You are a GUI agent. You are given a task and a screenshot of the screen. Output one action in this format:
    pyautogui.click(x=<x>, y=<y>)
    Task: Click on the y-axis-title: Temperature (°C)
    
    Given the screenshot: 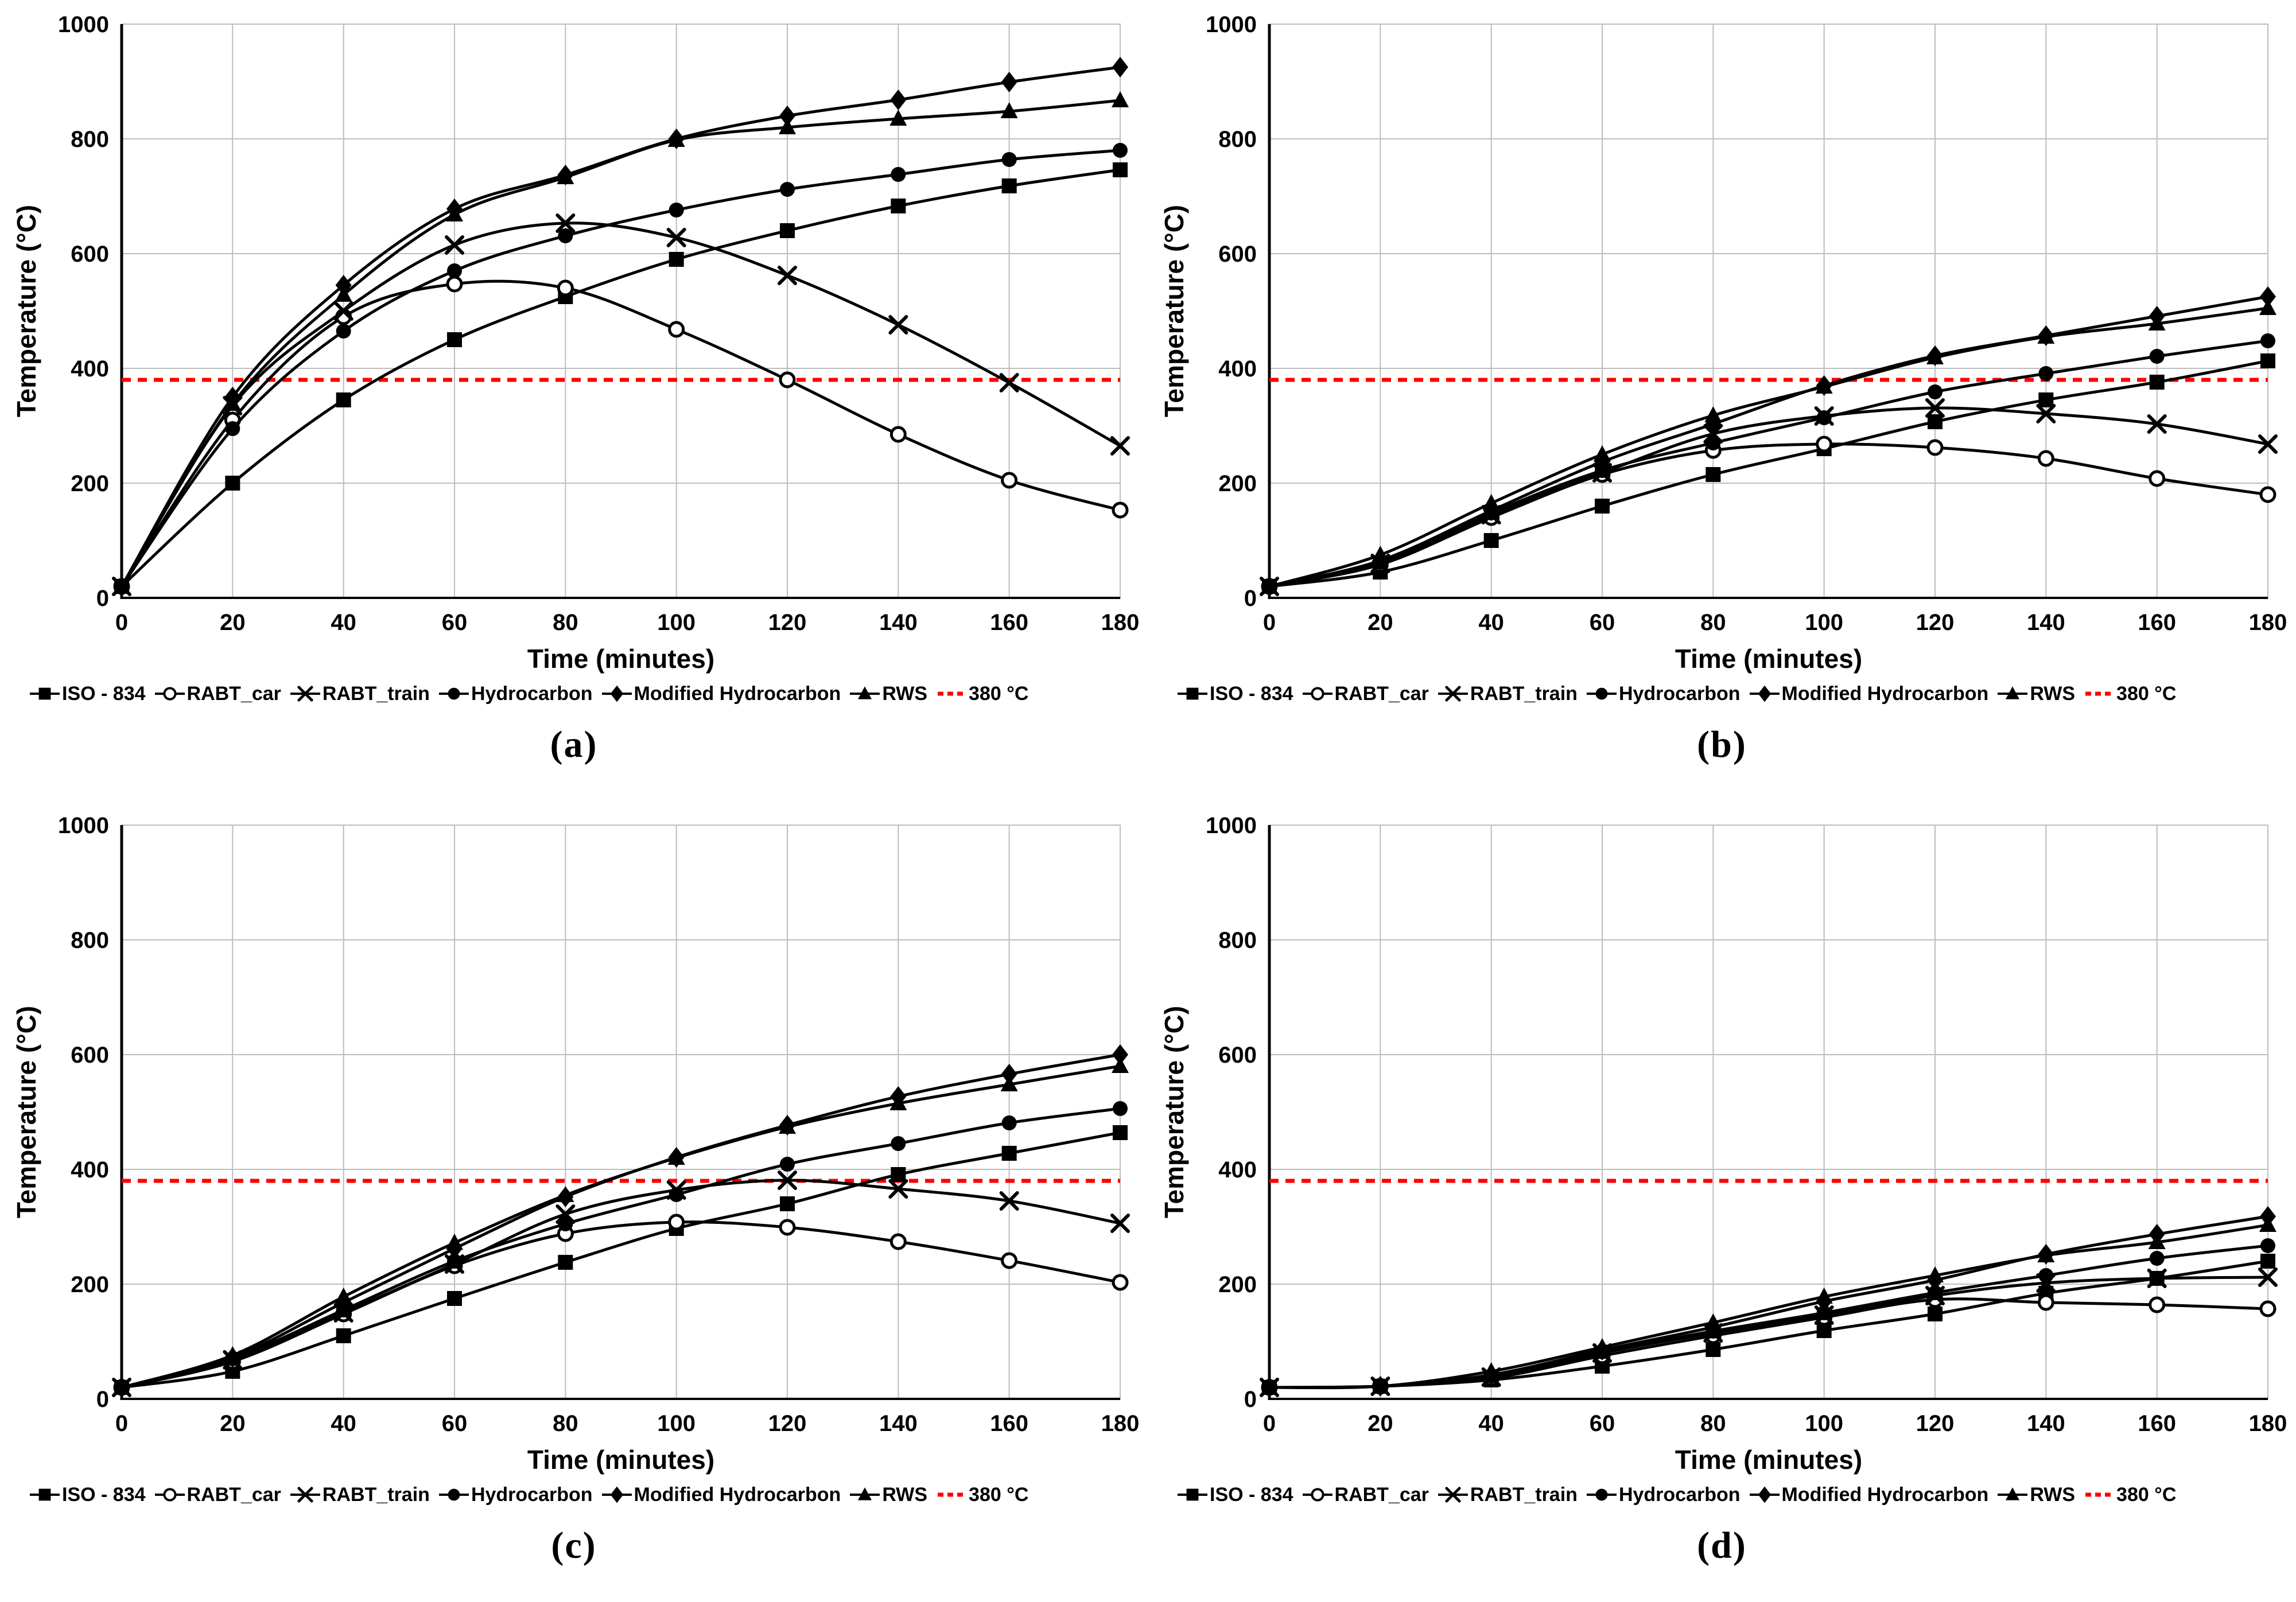 What is the action you would take?
    pyautogui.click(x=1174, y=311)
    